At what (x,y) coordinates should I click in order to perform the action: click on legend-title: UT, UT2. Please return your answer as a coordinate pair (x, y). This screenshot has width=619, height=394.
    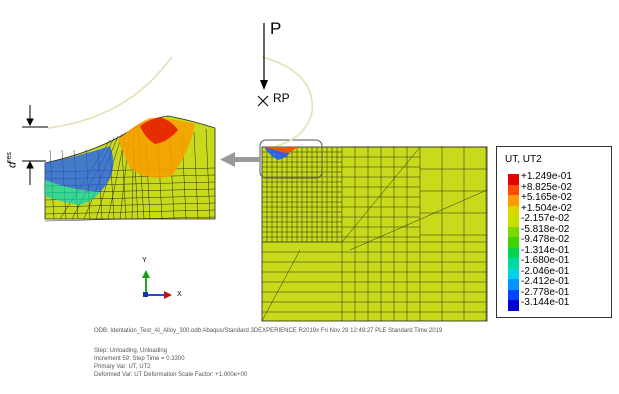
    Looking at the image, I should click on (523, 159).